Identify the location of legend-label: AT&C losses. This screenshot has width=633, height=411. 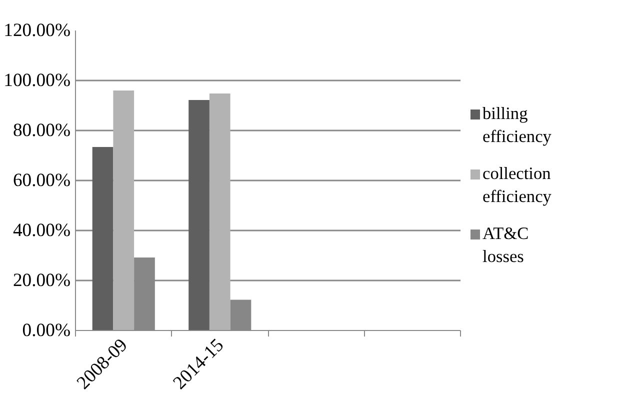
(505, 245).